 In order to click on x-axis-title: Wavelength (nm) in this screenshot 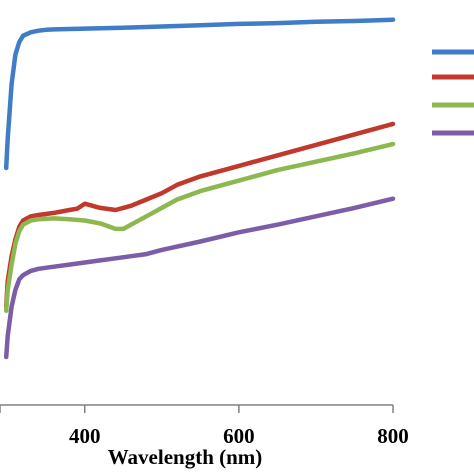, I will do `click(185, 457)`.